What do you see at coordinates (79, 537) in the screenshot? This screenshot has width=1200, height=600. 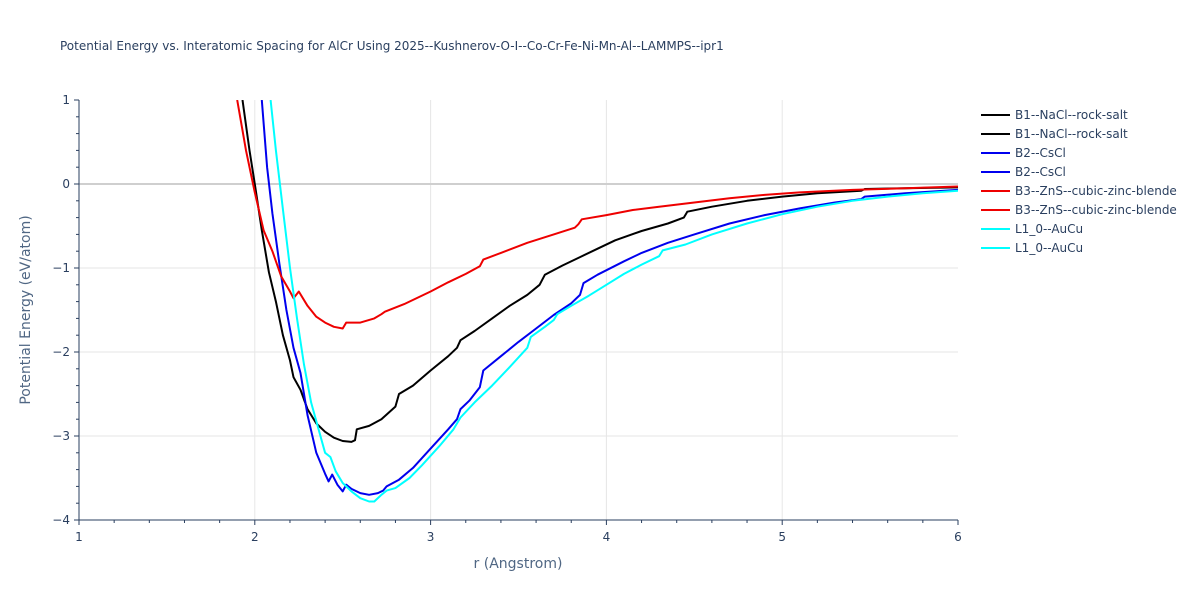 I see `x-tick-label: 1` at bounding box center [79, 537].